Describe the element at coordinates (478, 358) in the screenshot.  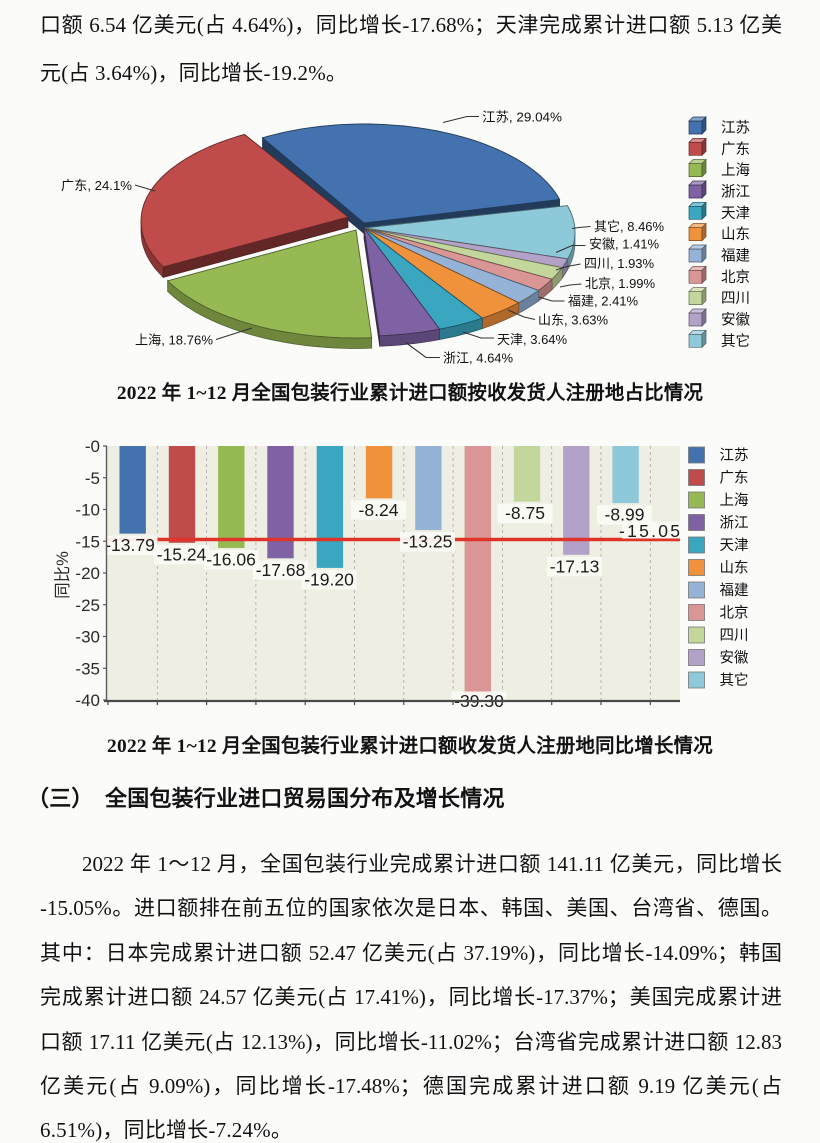
I see `svg-text: 浙江, 4.64%` at that location.